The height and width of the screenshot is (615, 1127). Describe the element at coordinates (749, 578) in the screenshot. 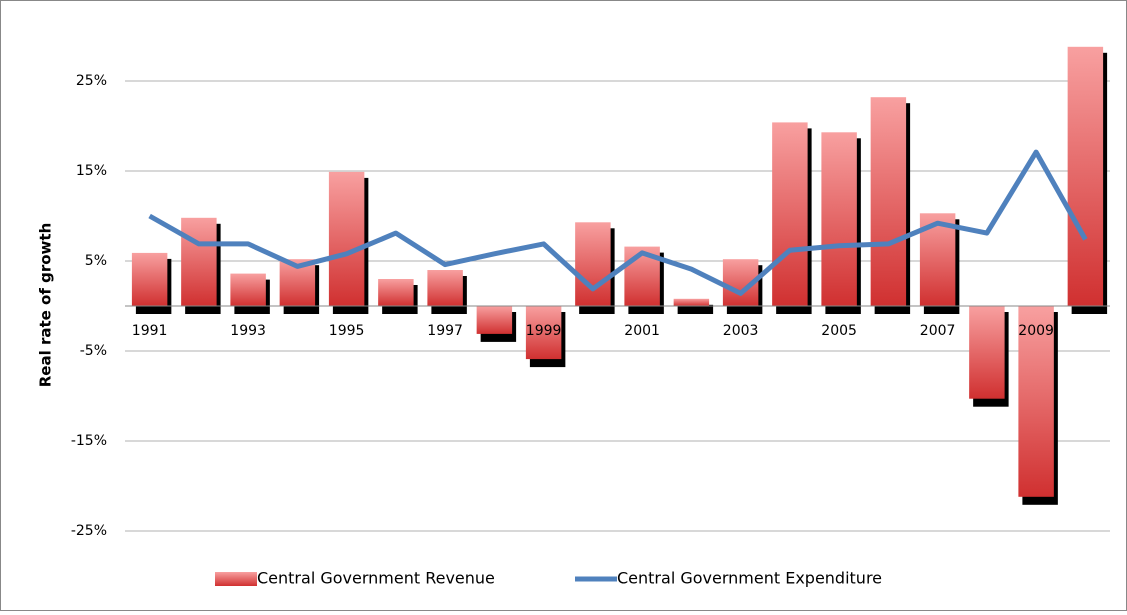

I see `legend-label: Central Government Expenditure` at that location.